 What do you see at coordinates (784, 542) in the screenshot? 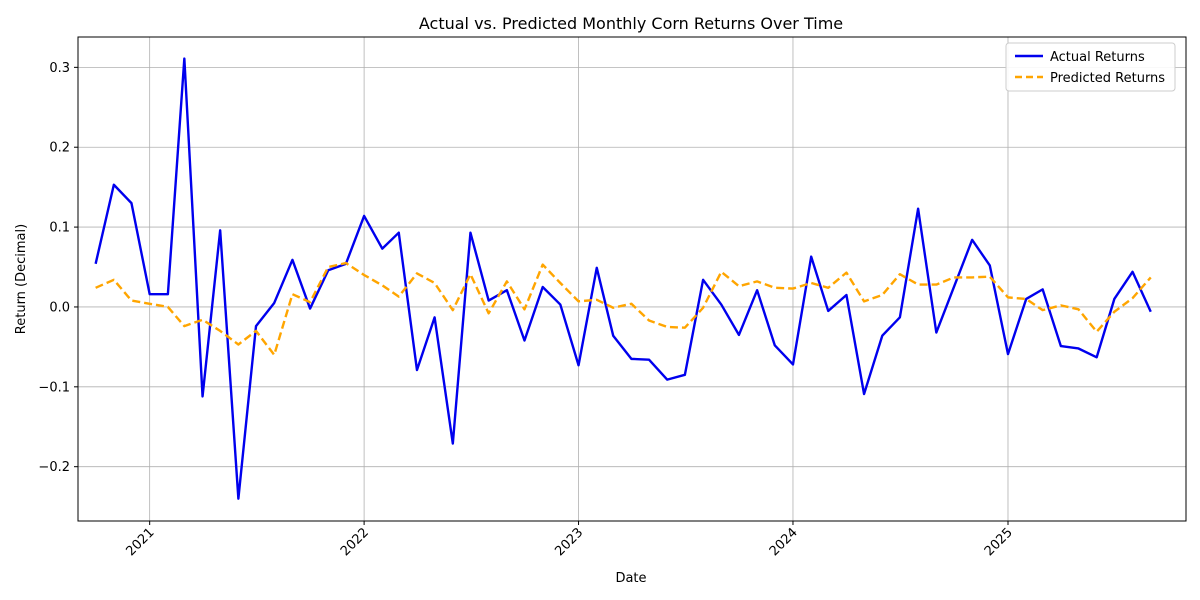
I see `x-tick-label: 2024` at bounding box center [784, 542].